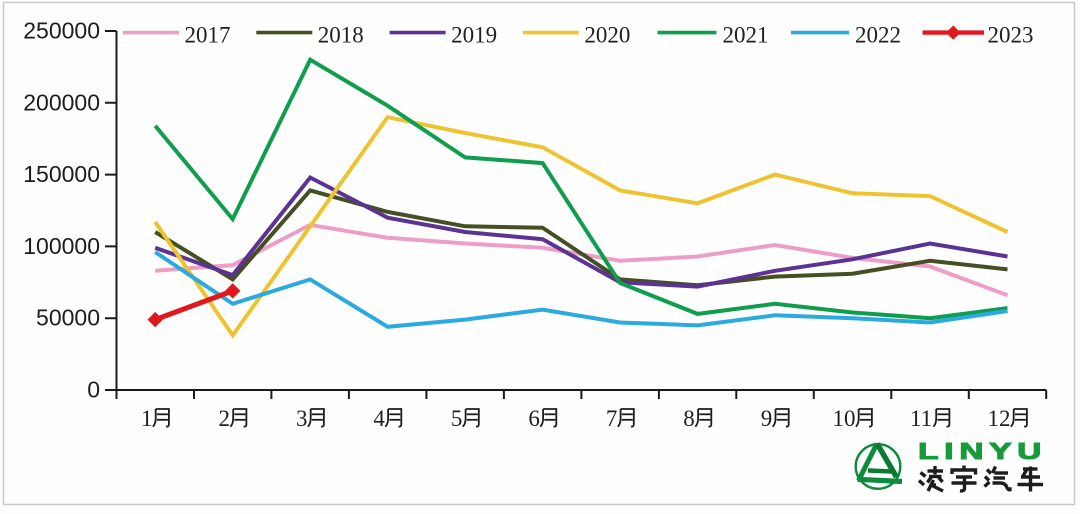 The image size is (1080, 514). I want to click on svg-text: 2021, so click(746, 35).